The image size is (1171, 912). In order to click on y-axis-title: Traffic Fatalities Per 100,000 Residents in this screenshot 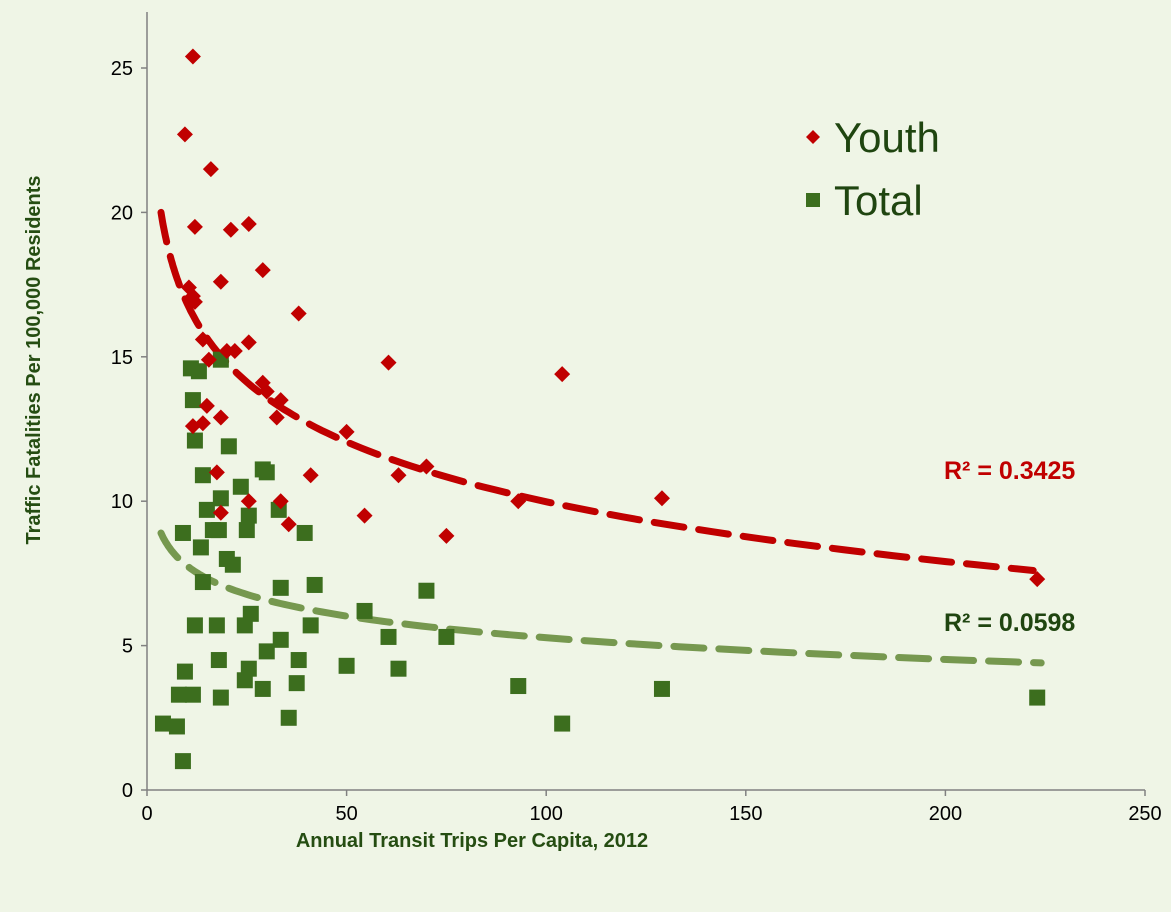, I will do `click(34, 359)`.